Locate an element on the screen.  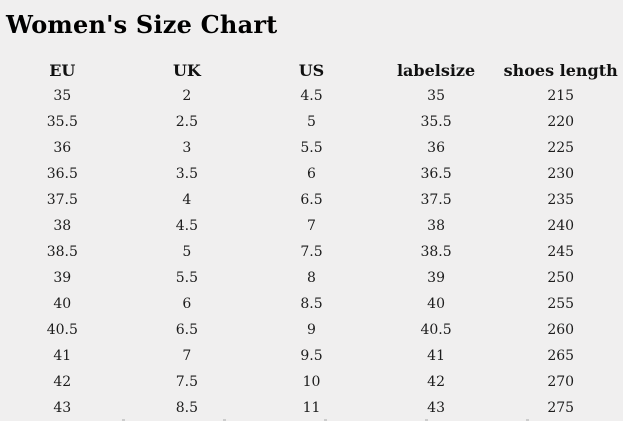
table-cell: 10 is located at coordinates (311, 382).